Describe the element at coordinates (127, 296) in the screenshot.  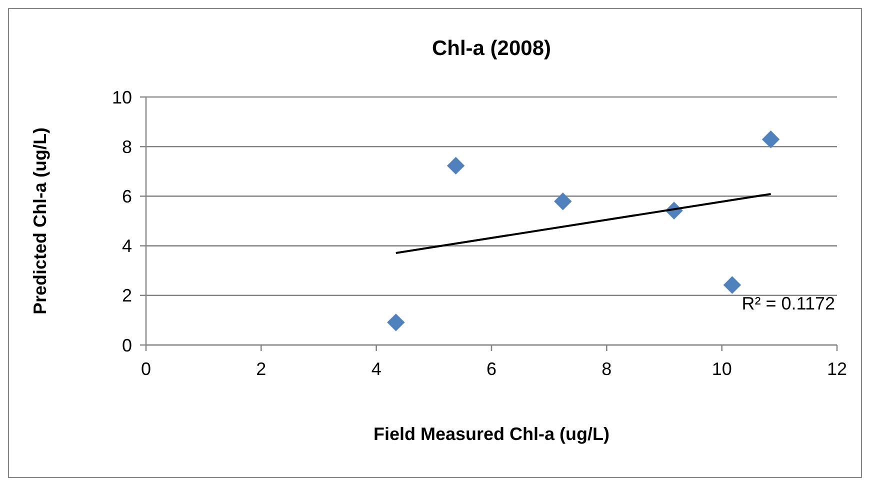
I see `y-tick-label: 2` at that location.